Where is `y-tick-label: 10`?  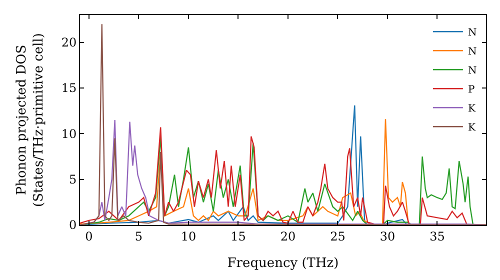
y-tick-label: 10 is located at coordinates (69, 133).